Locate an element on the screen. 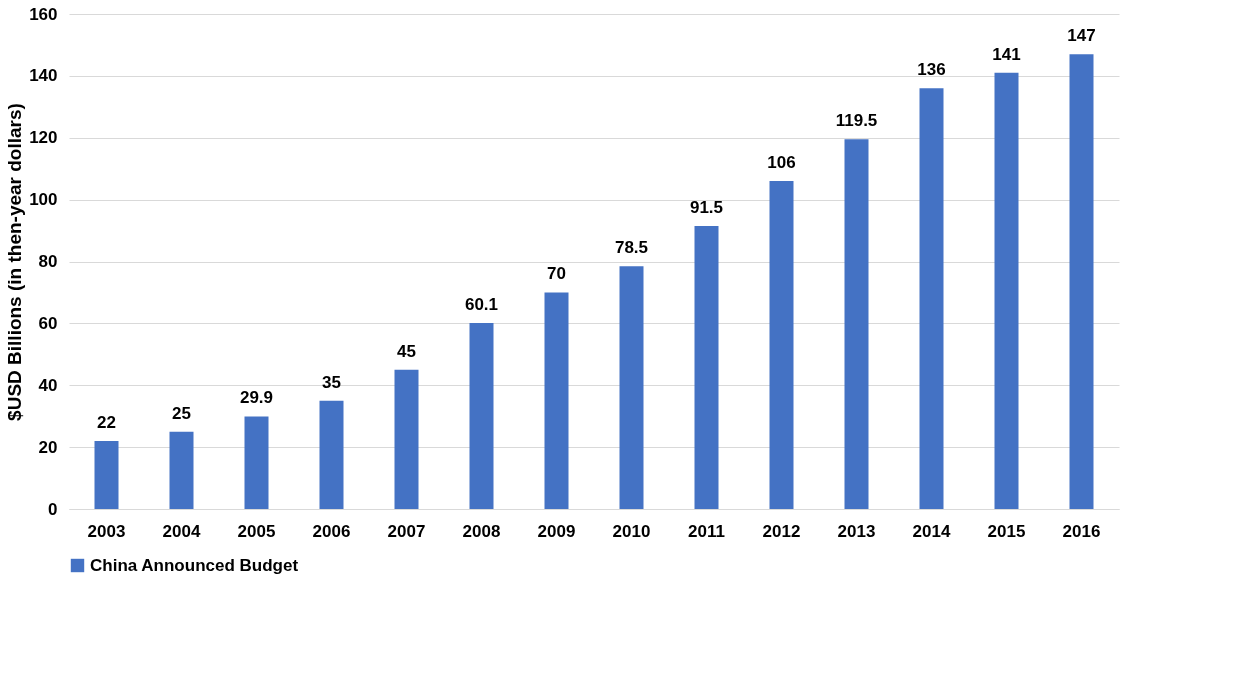 This screenshot has height=688, width=1235. y-tick-label: 20 is located at coordinates (48, 447).